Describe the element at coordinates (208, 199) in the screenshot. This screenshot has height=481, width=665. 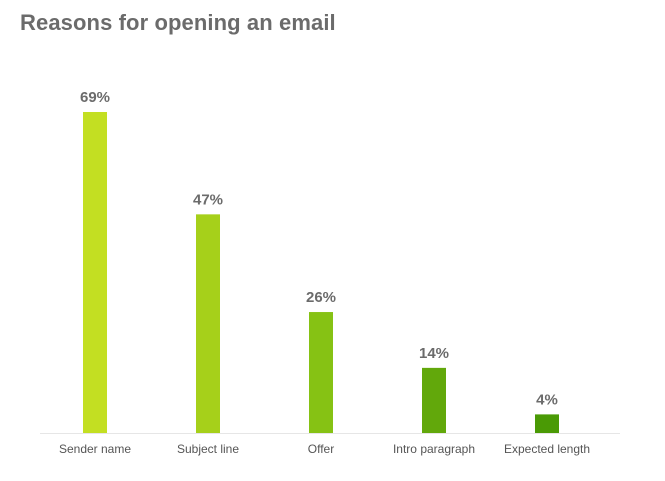
I see `value-label-subject-line: 47%` at that location.